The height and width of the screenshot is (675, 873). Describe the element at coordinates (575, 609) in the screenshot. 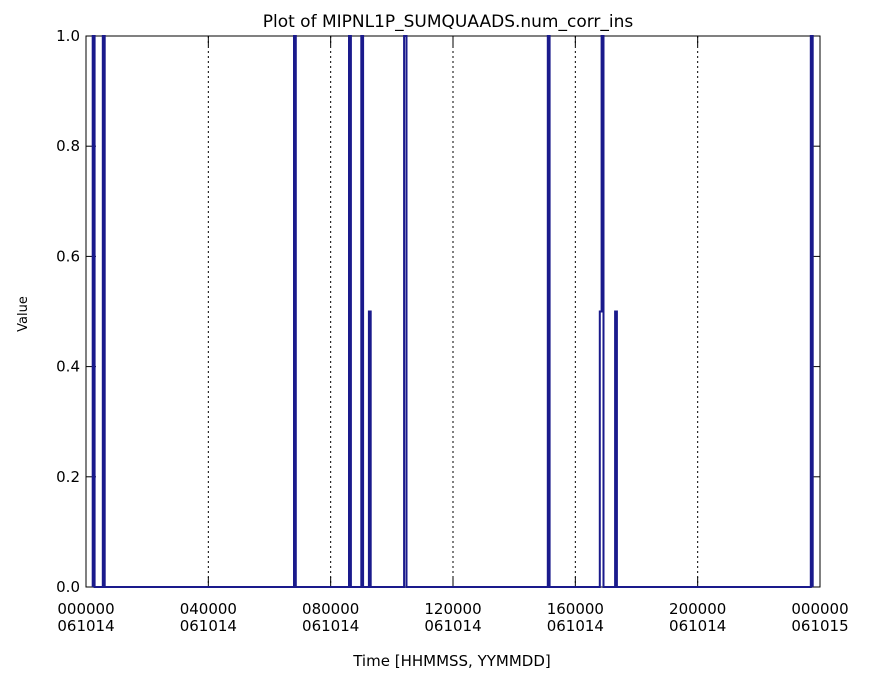

I see `x-tick-label-time: 160000` at that location.